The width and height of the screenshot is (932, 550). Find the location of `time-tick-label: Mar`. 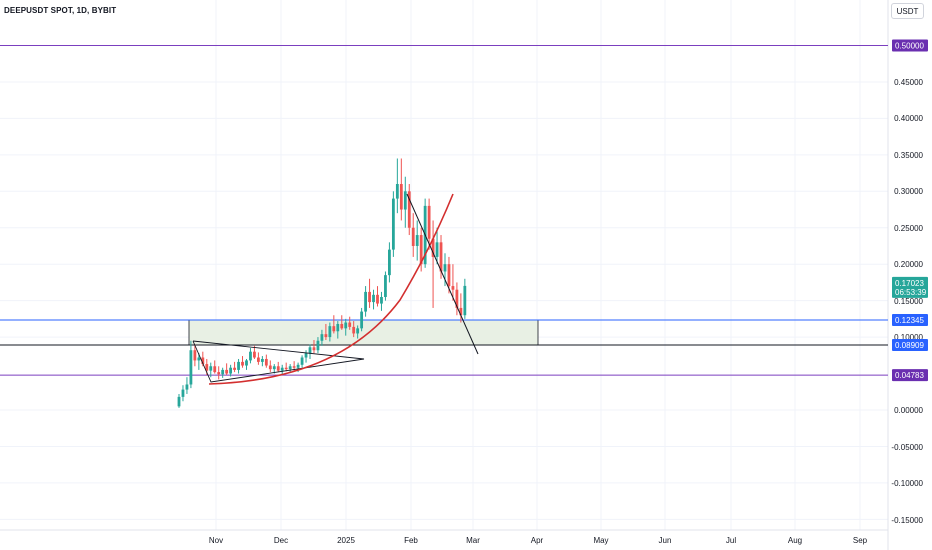

time-tick-label: Mar is located at coordinates (473, 540).